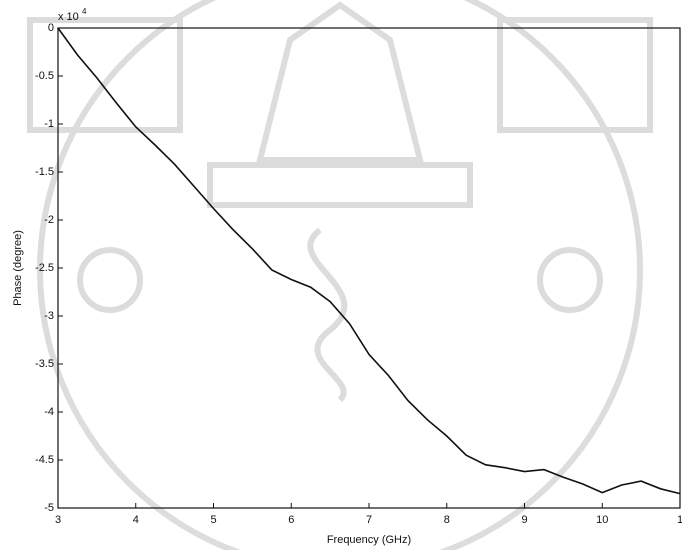  Describe the element at coordinates (44, 268) in the screenshot. I see `y-tick-label: -2.5` at that location.